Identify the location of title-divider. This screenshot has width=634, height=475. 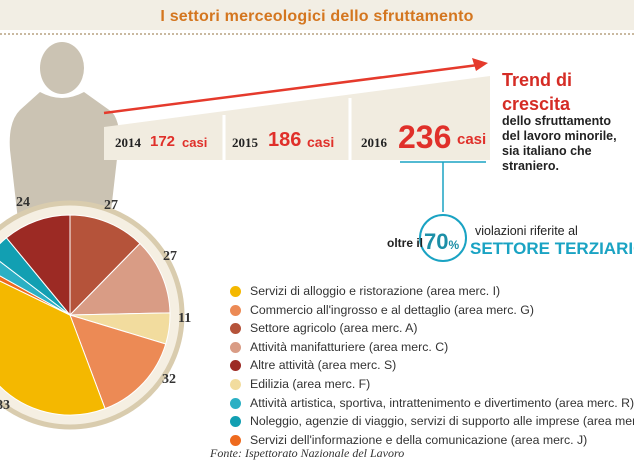
(317, 34).